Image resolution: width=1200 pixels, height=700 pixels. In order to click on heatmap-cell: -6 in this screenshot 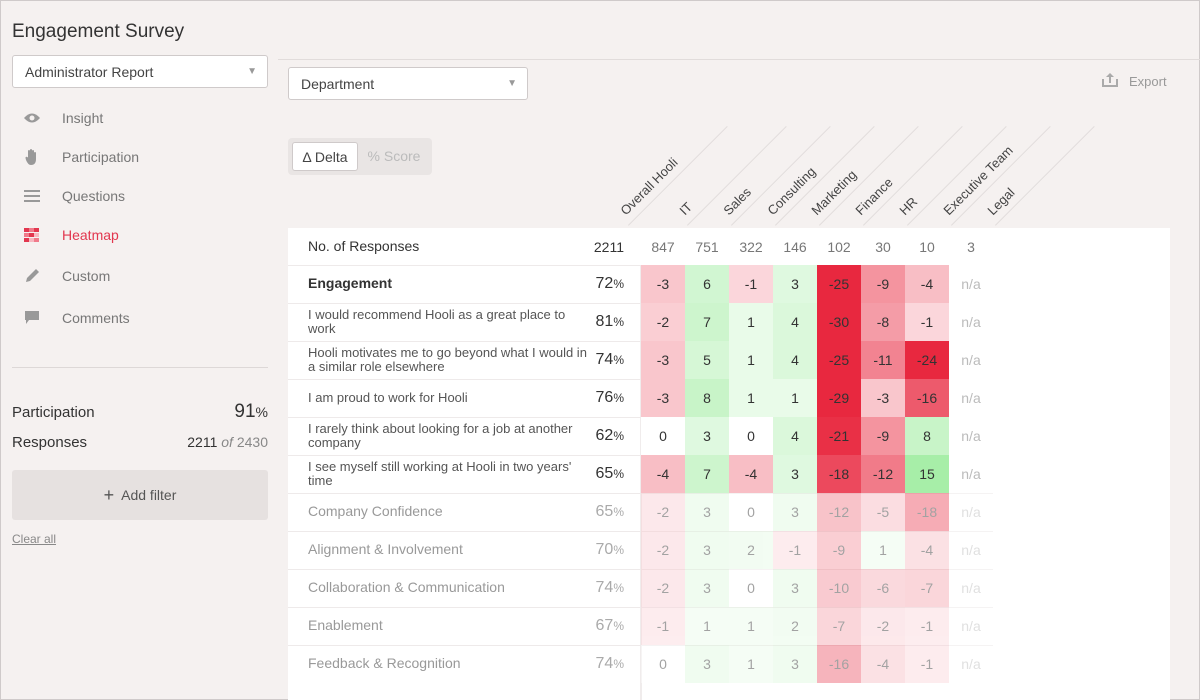, I will do `click(883, 588)`.